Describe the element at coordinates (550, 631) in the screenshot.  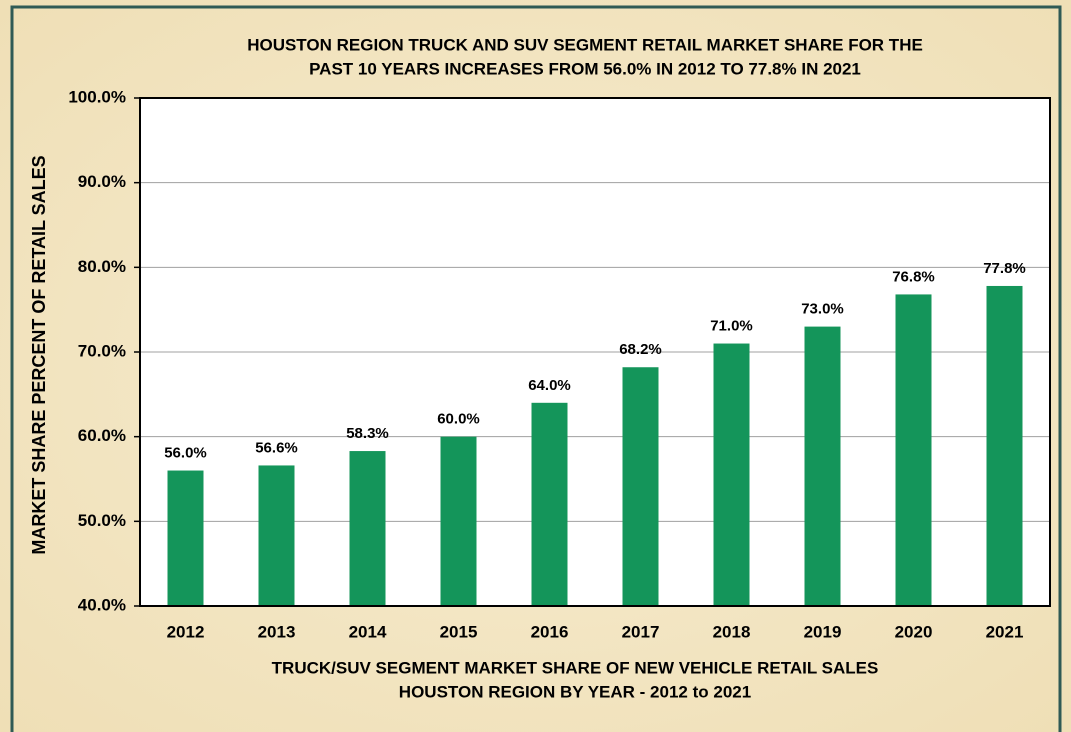
I see `x-tick-label: 2016` at that location.